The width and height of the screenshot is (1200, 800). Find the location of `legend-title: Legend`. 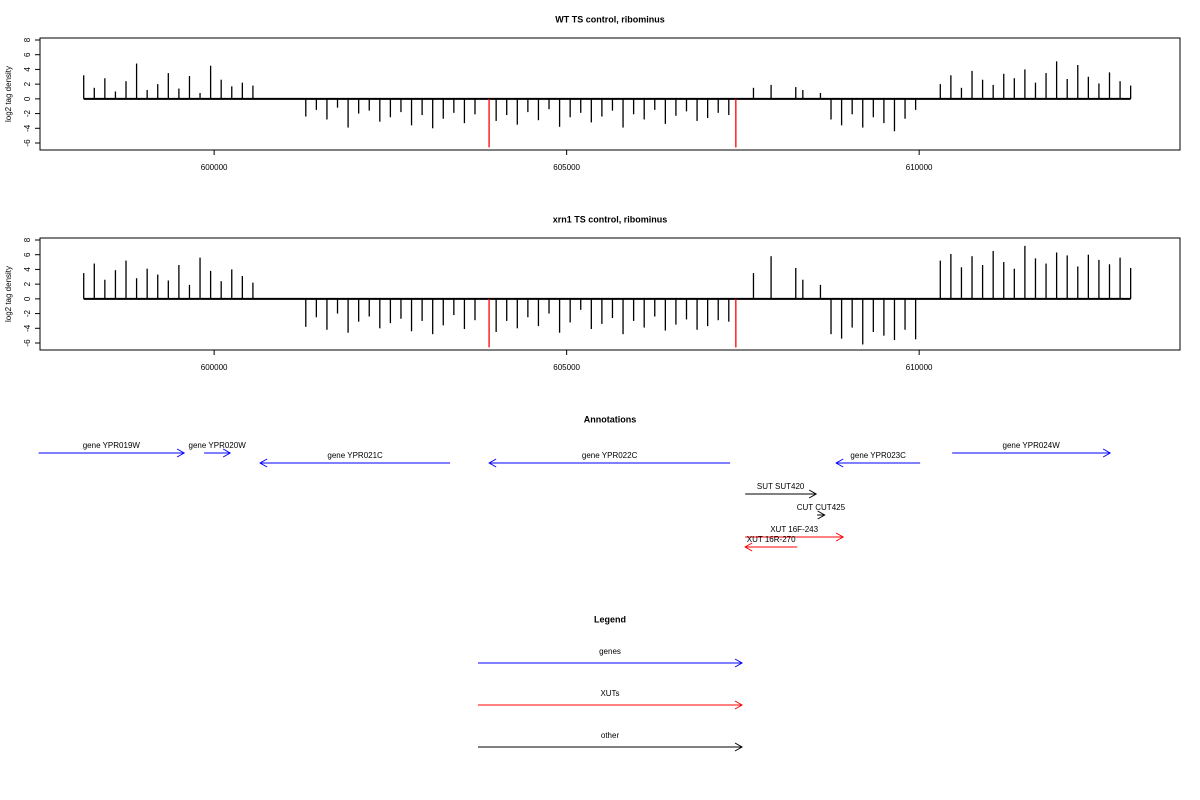

legend-title: Legend is located at coordinates (610, 619).